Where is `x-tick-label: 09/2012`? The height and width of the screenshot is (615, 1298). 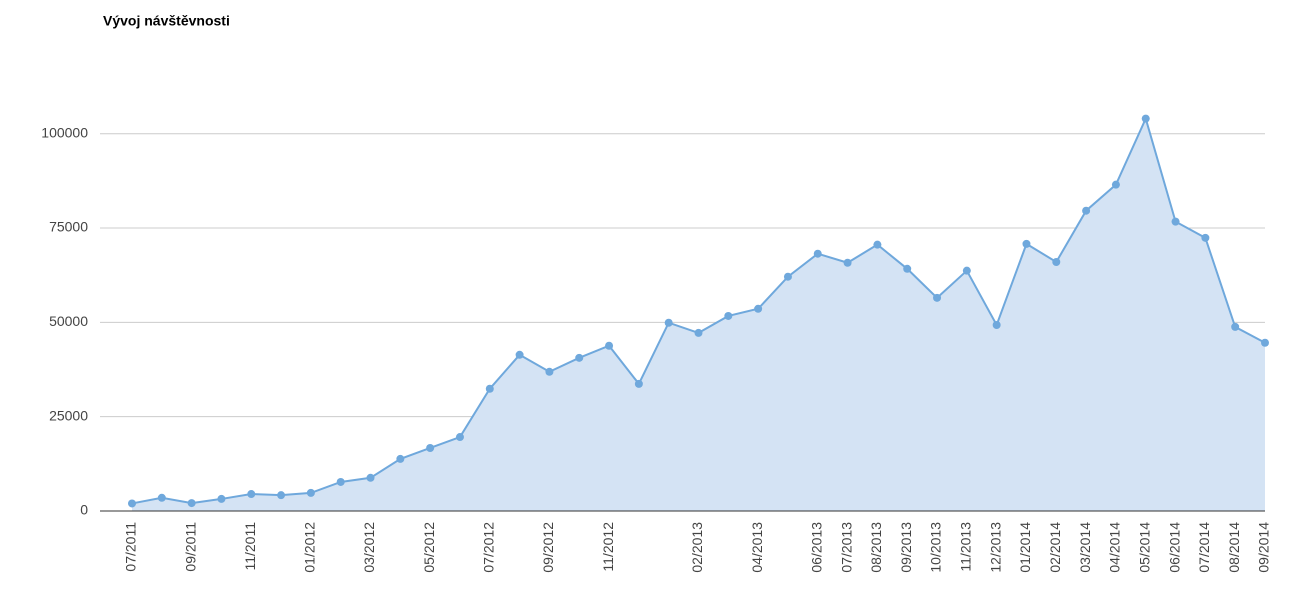
x-tick-label: 09/2012 is located at coordinates (548, 547).